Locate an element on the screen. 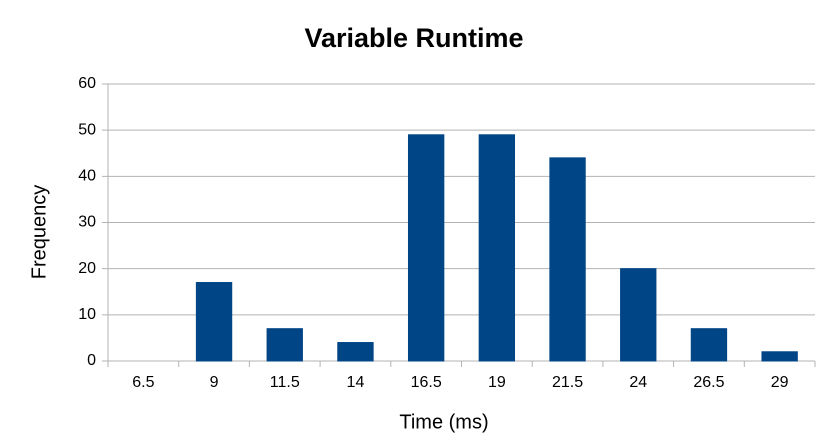 This screenshot has width=820, height=444. chart-title: Variable Runtime is located at coordinates (413, 38).